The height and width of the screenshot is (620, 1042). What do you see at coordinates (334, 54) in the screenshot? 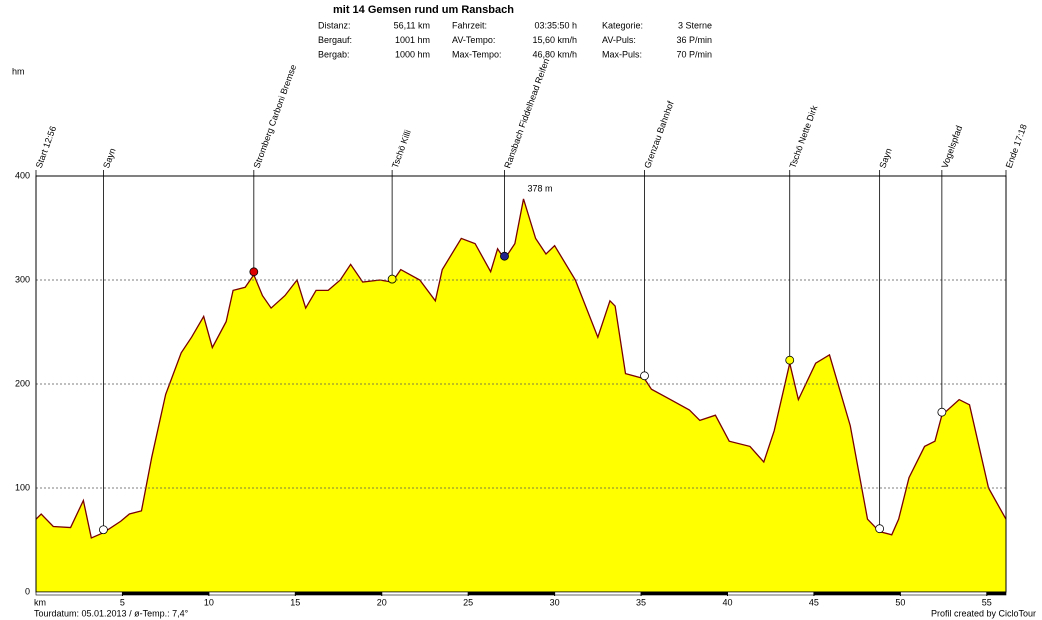
I see `stat-label: Bergab:` at bounding box center [334, 54].